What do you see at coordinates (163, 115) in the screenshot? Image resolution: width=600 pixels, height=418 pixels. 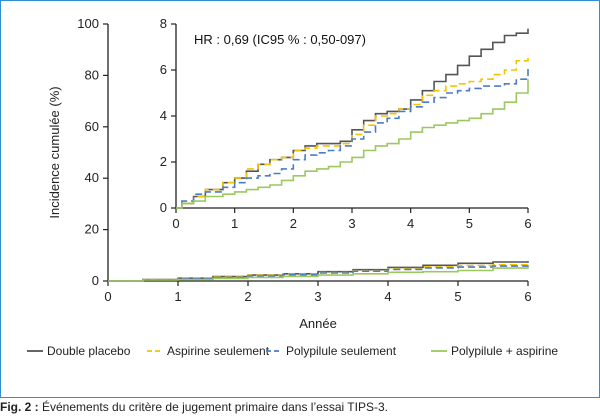 I see `inset-y-tick-label: 4` at bounding box center [163, 115].